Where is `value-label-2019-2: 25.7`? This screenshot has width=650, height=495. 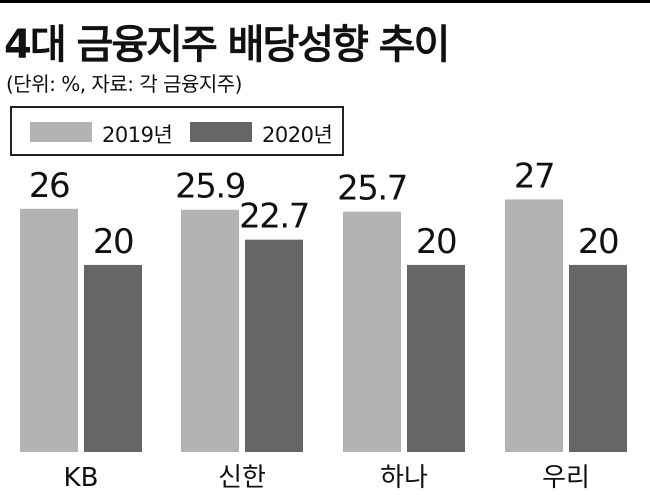 value-label-2019-2: 25.7 is located at coordinates (372, 189).